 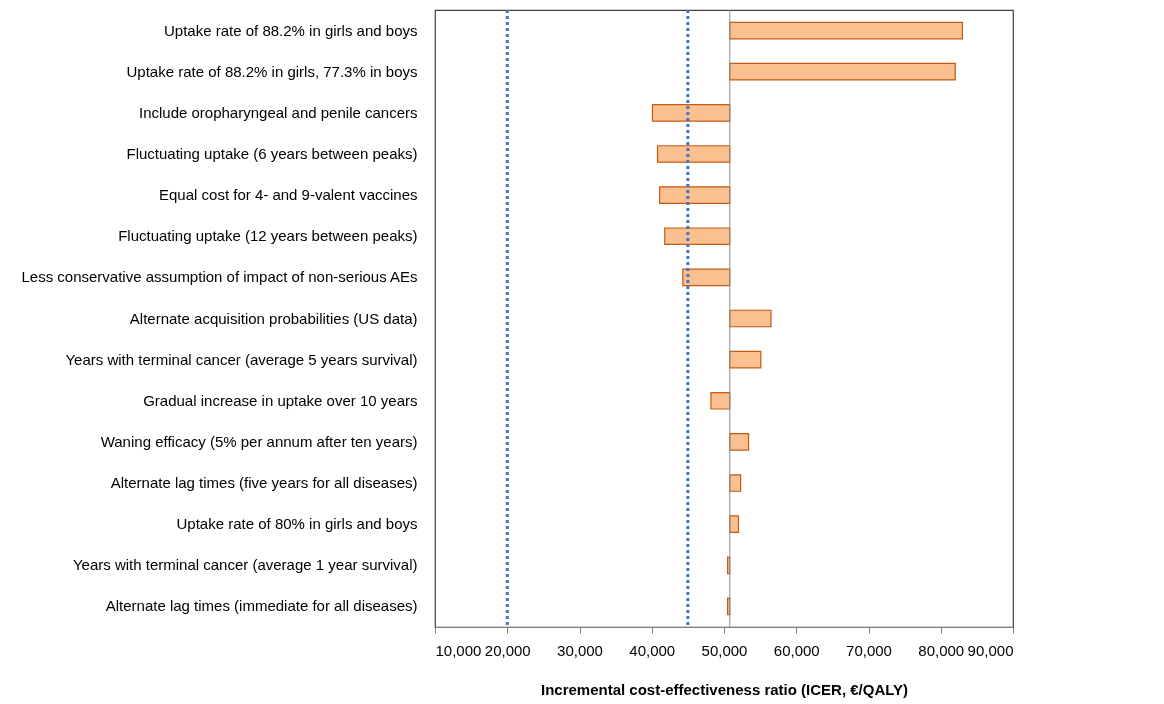 I want to click on x-tick-label: 50,000, so click(x=724, y=650).